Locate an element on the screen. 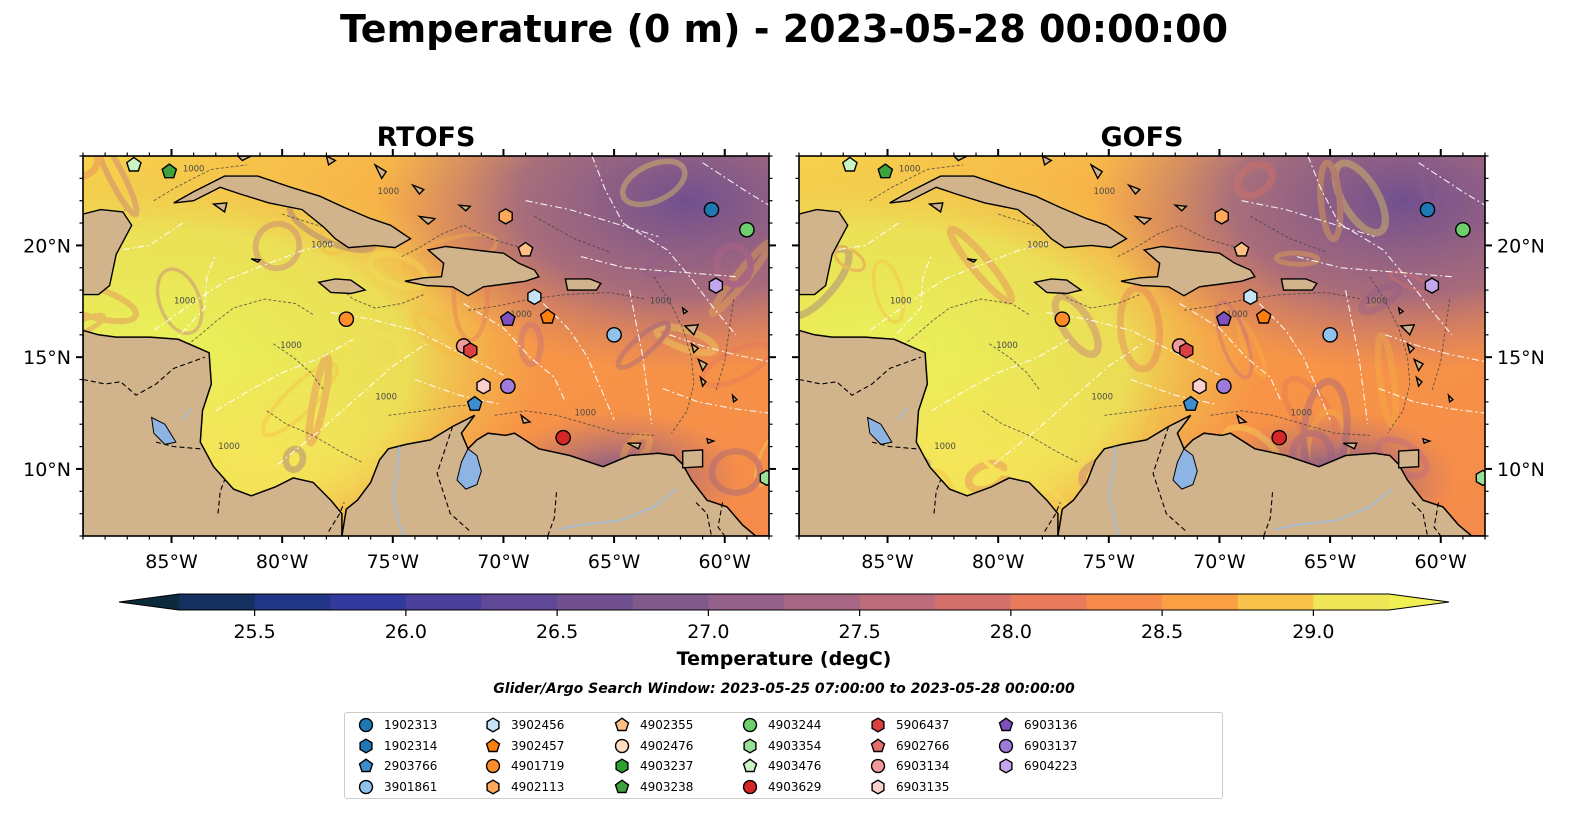 The height and width of the screenshot is (827, 1577). land-floridaTip is located at coordinates (244, 159).